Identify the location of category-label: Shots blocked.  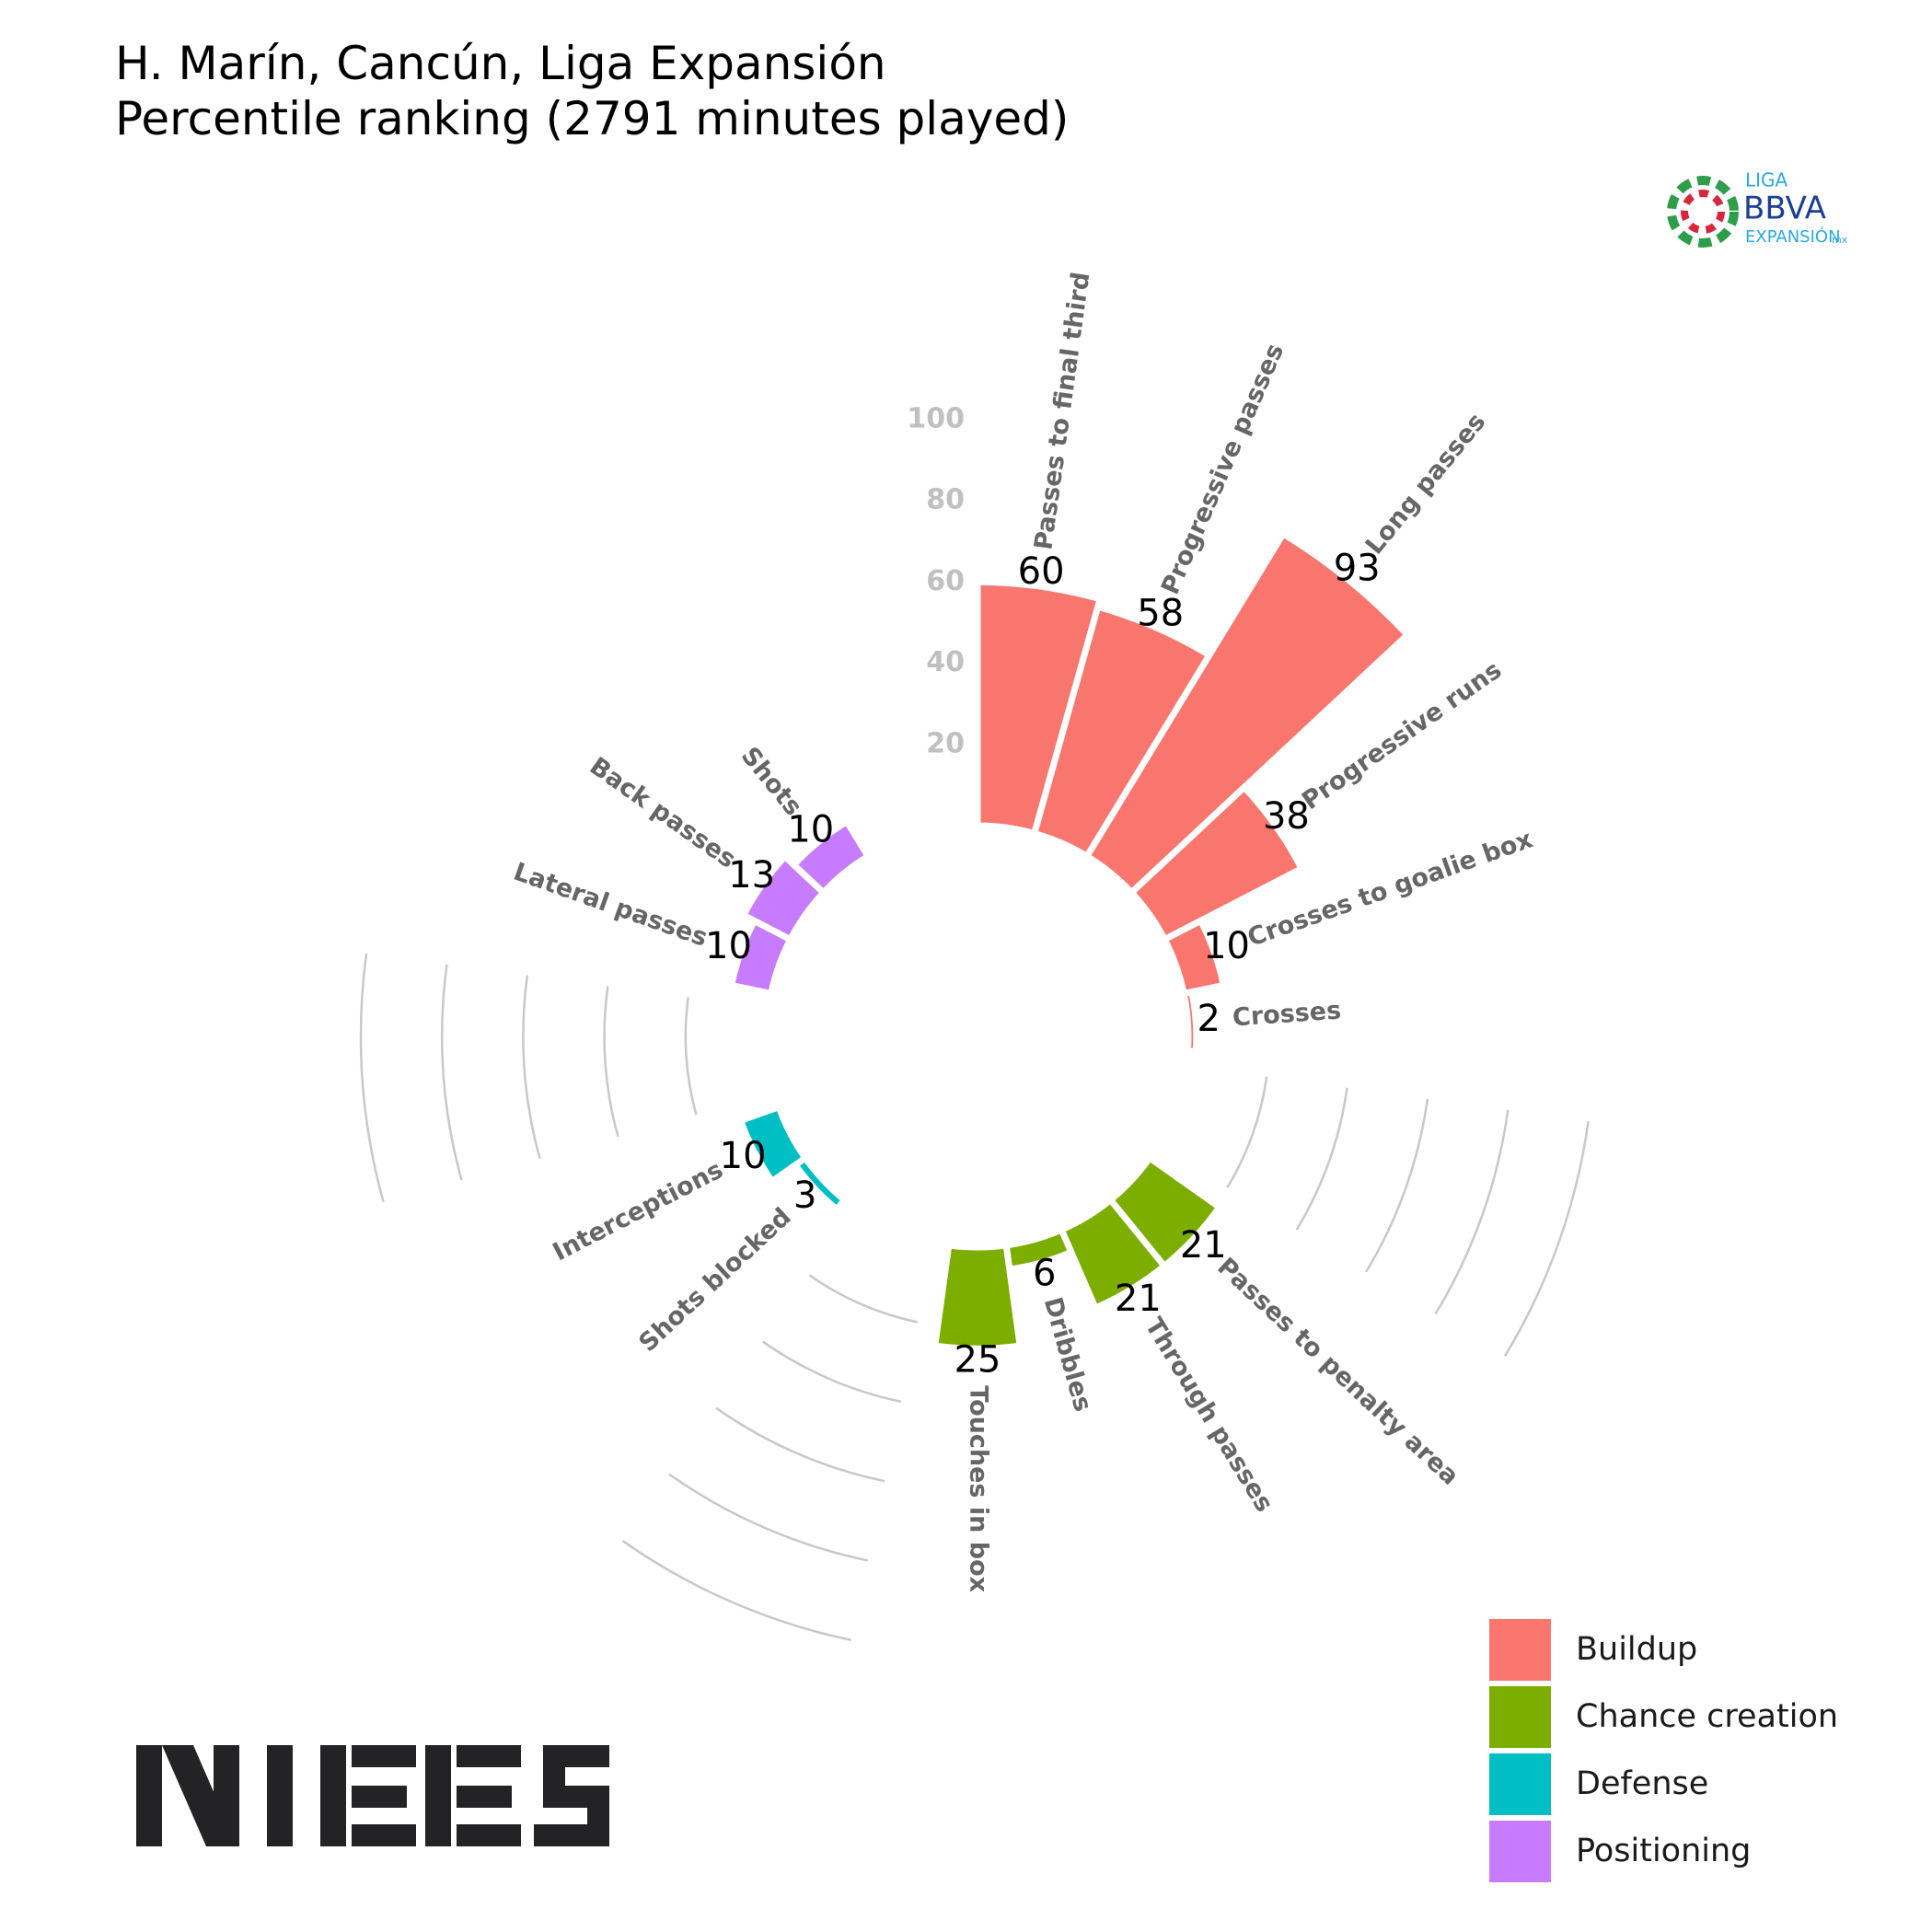
(715, 1281).